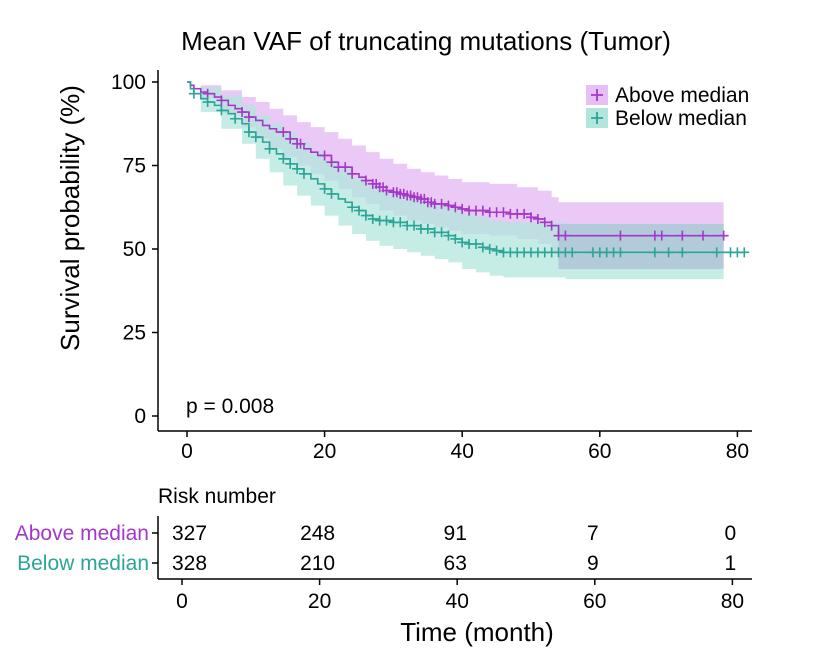  I want to click on y-axis-label: Survival probability (%), so click(70, 218).